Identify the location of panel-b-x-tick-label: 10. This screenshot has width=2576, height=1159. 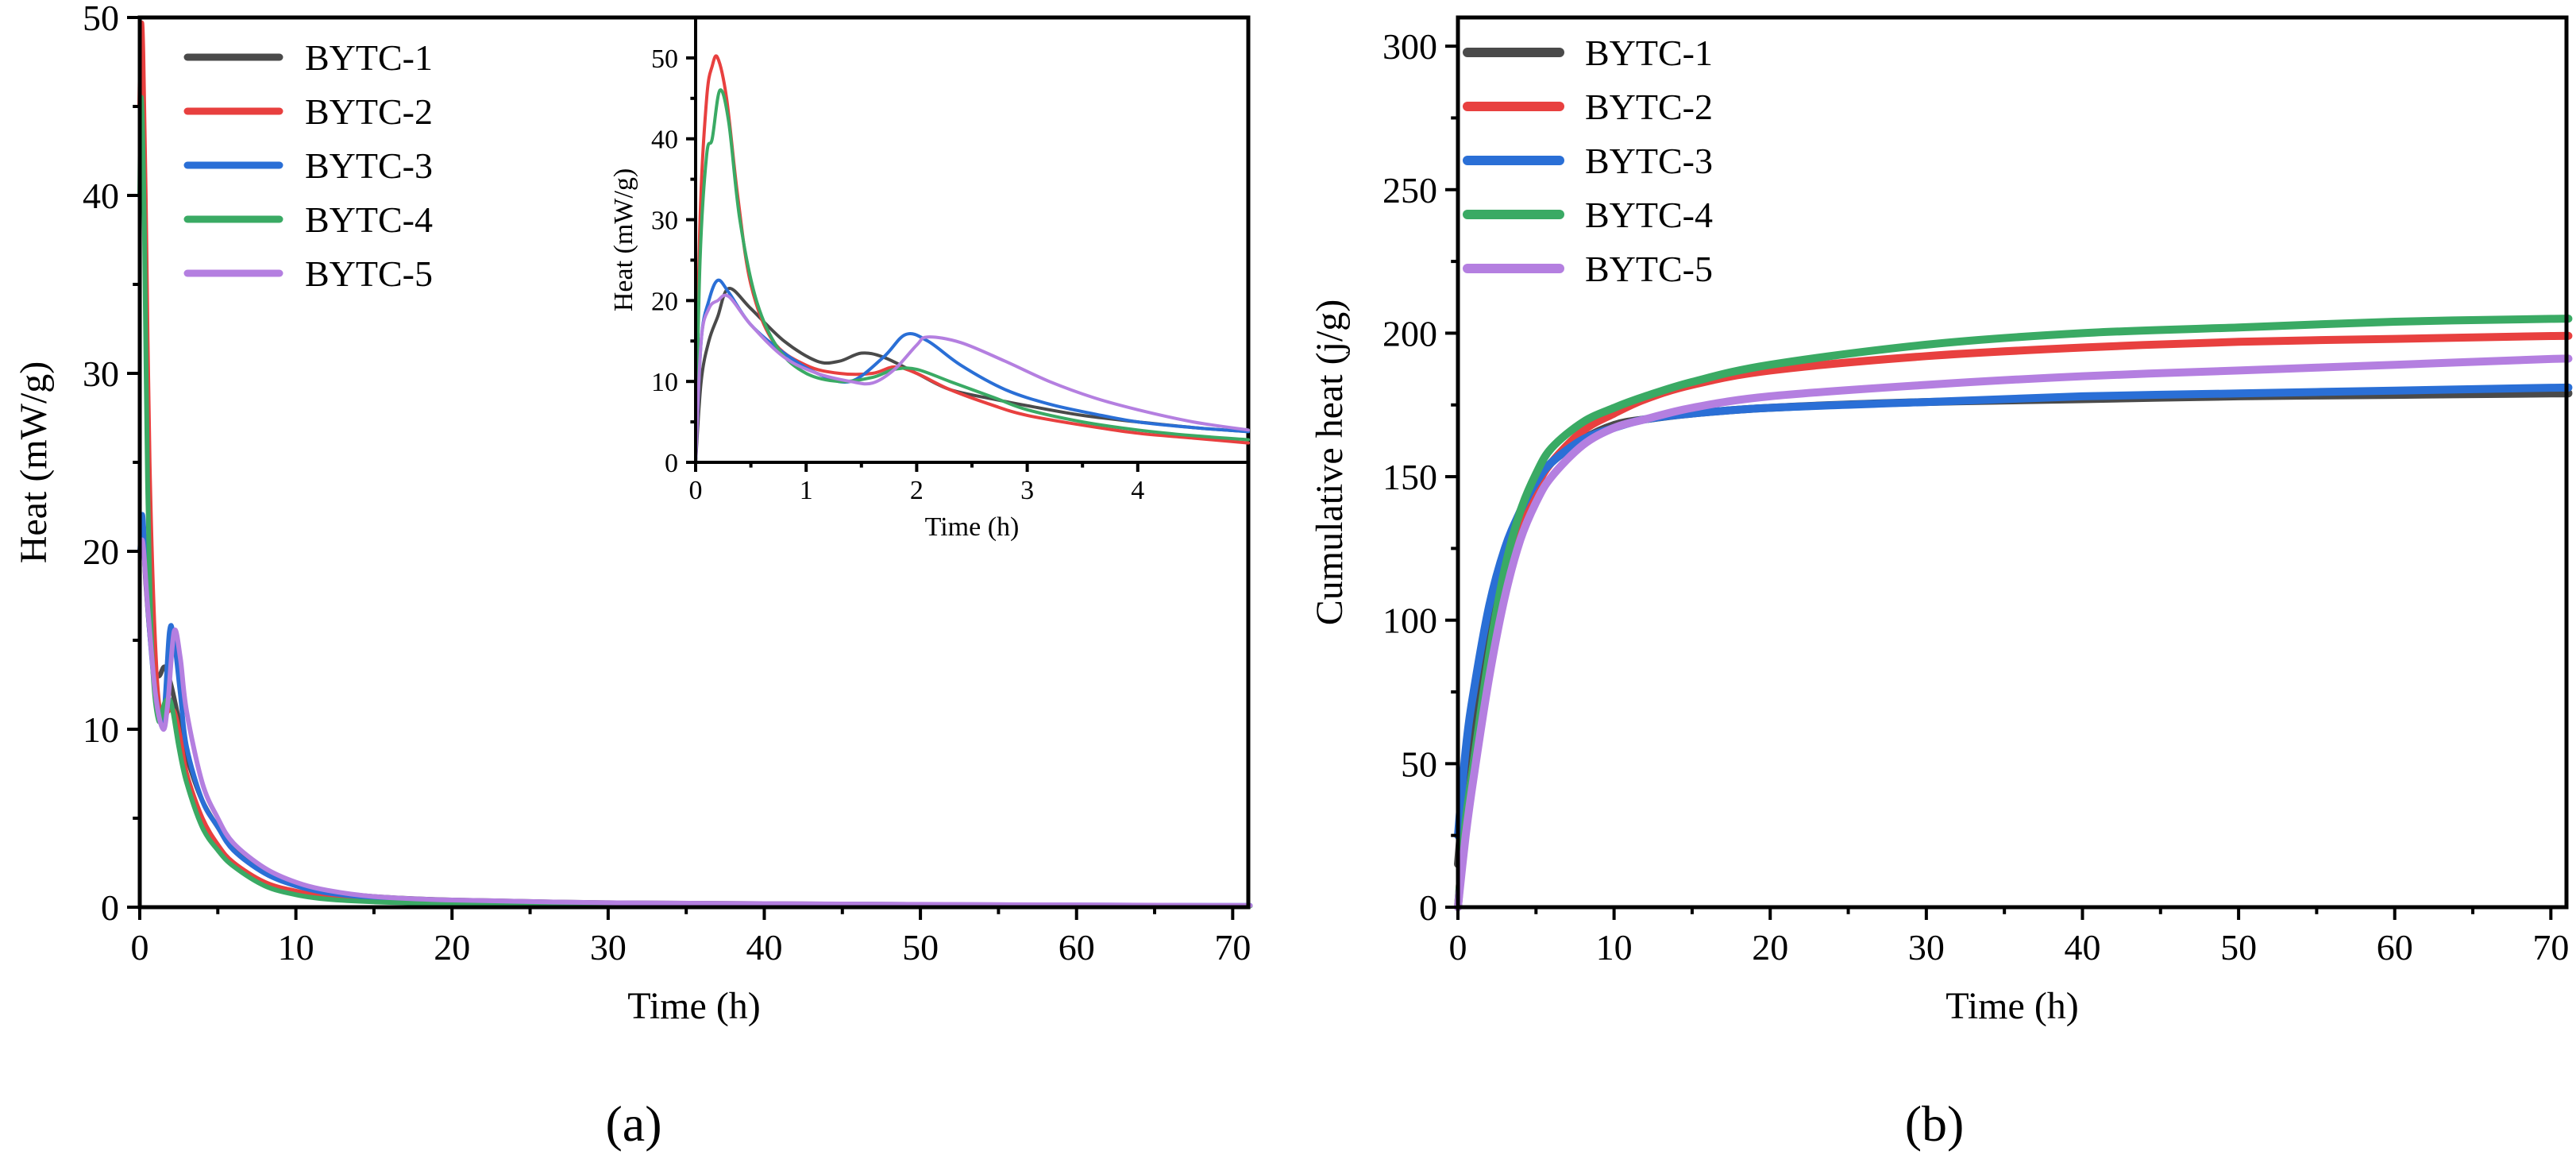
(1614, 947).